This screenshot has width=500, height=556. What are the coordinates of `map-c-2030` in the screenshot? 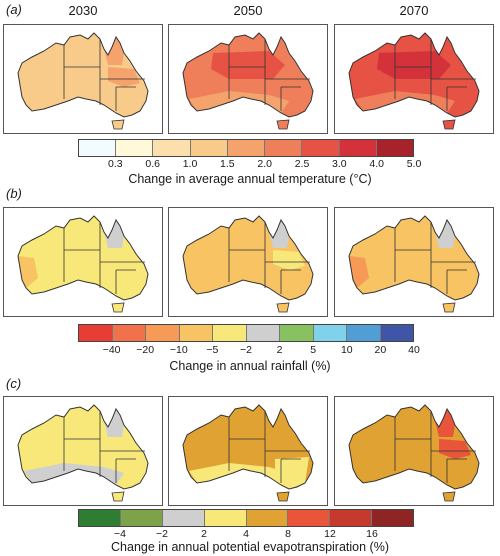 It's located at (83, 451).